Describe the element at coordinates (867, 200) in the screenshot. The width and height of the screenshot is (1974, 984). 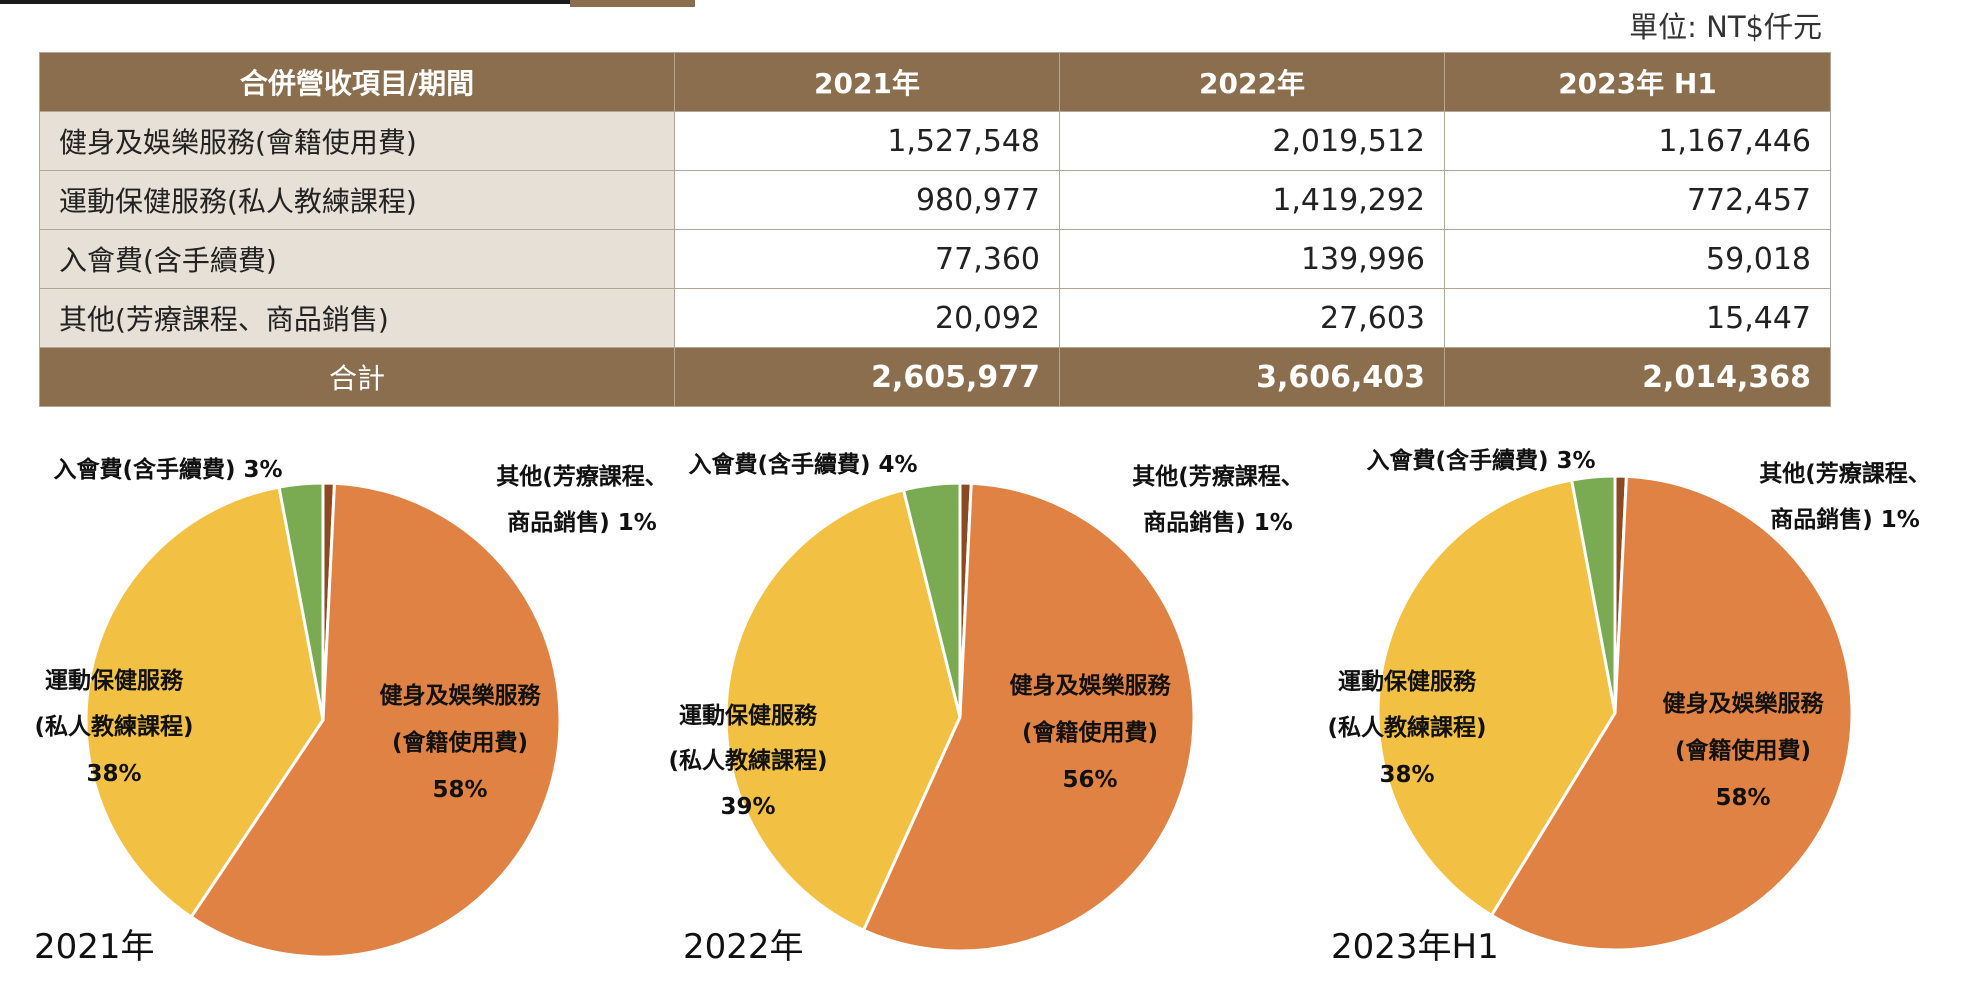
I see `table-cell: 980,977` at that location.